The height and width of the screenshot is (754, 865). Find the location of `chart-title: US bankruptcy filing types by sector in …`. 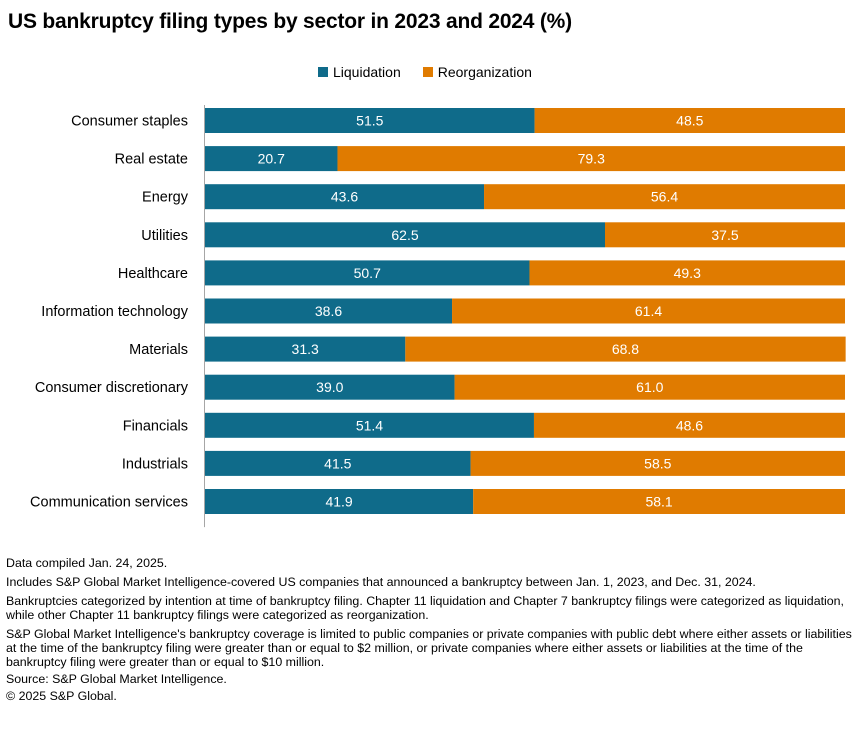

chart-title: US bankruptcy filing types by sector in … is located at coordinates (290, 21).